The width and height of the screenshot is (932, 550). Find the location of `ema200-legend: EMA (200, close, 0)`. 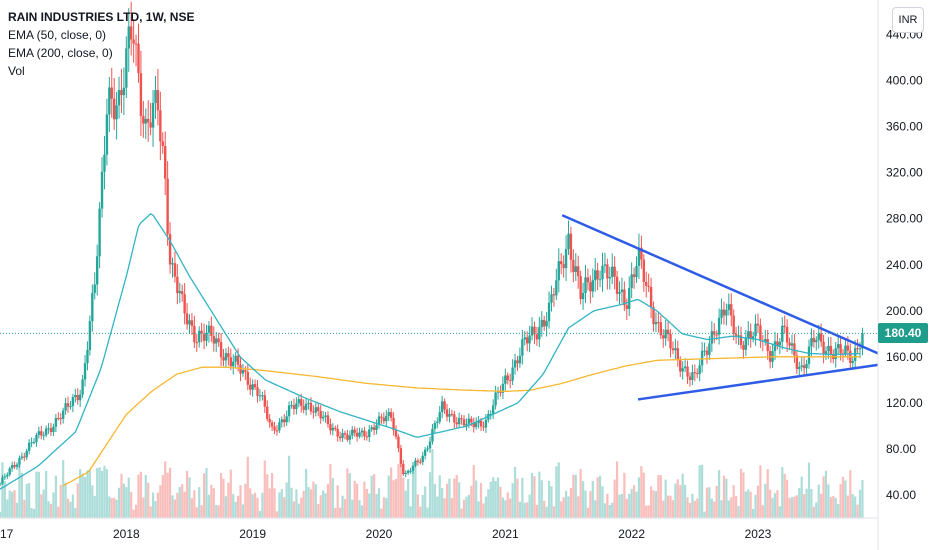

ema200-legend: EMA (200, close, 0) is located at coordinates (60, 53).